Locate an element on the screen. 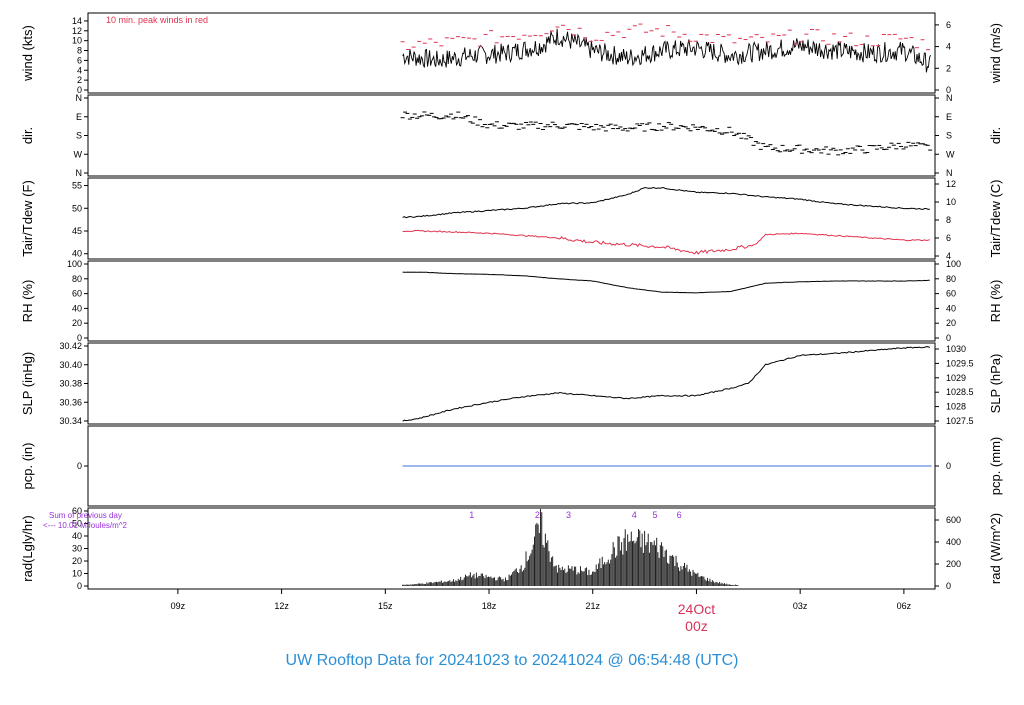  y-tick-label: S is located at coordinates (79, 136).